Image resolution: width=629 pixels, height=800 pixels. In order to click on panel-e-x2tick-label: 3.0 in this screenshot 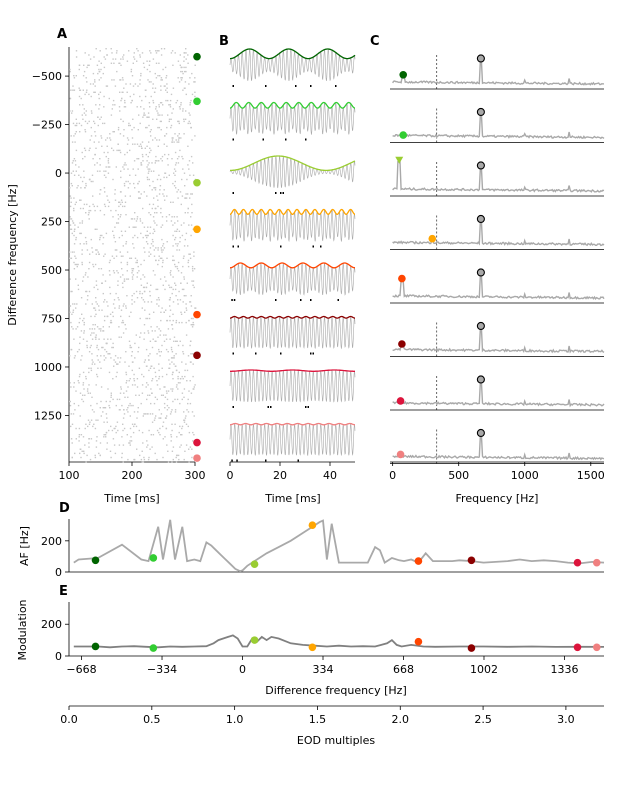, I will do `click(566, 719)`.